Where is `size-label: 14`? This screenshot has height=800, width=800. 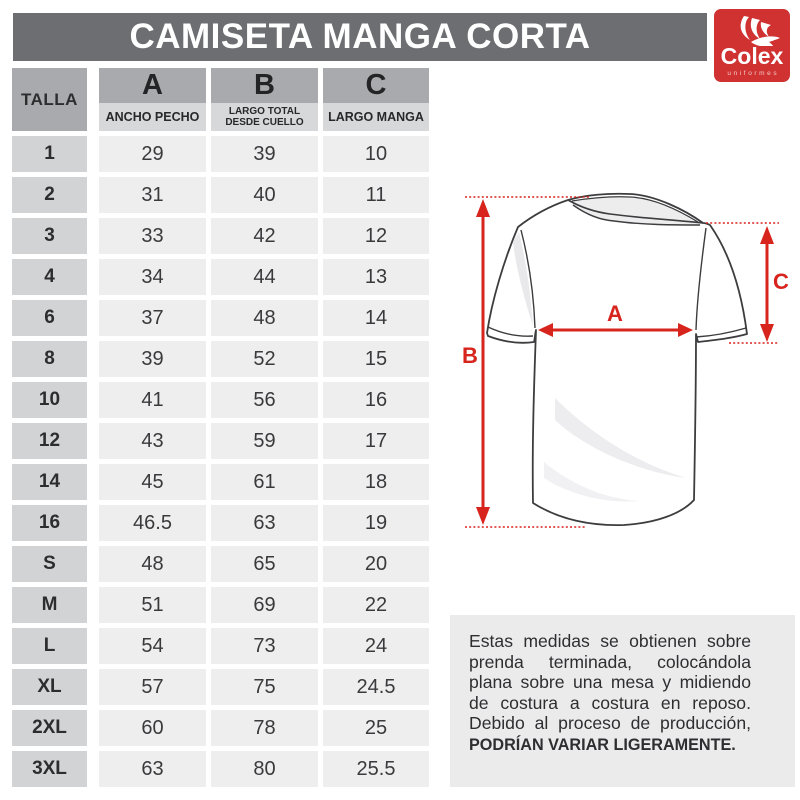 size-label: 14 is located at coordinates (49, 482).